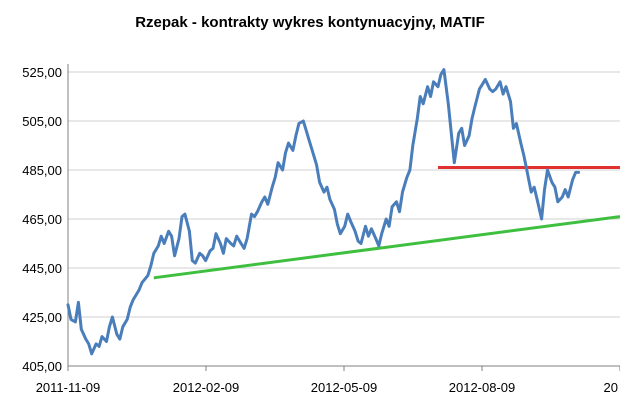  I want to click on y-tick-label: 485,00, so click(42, 170).